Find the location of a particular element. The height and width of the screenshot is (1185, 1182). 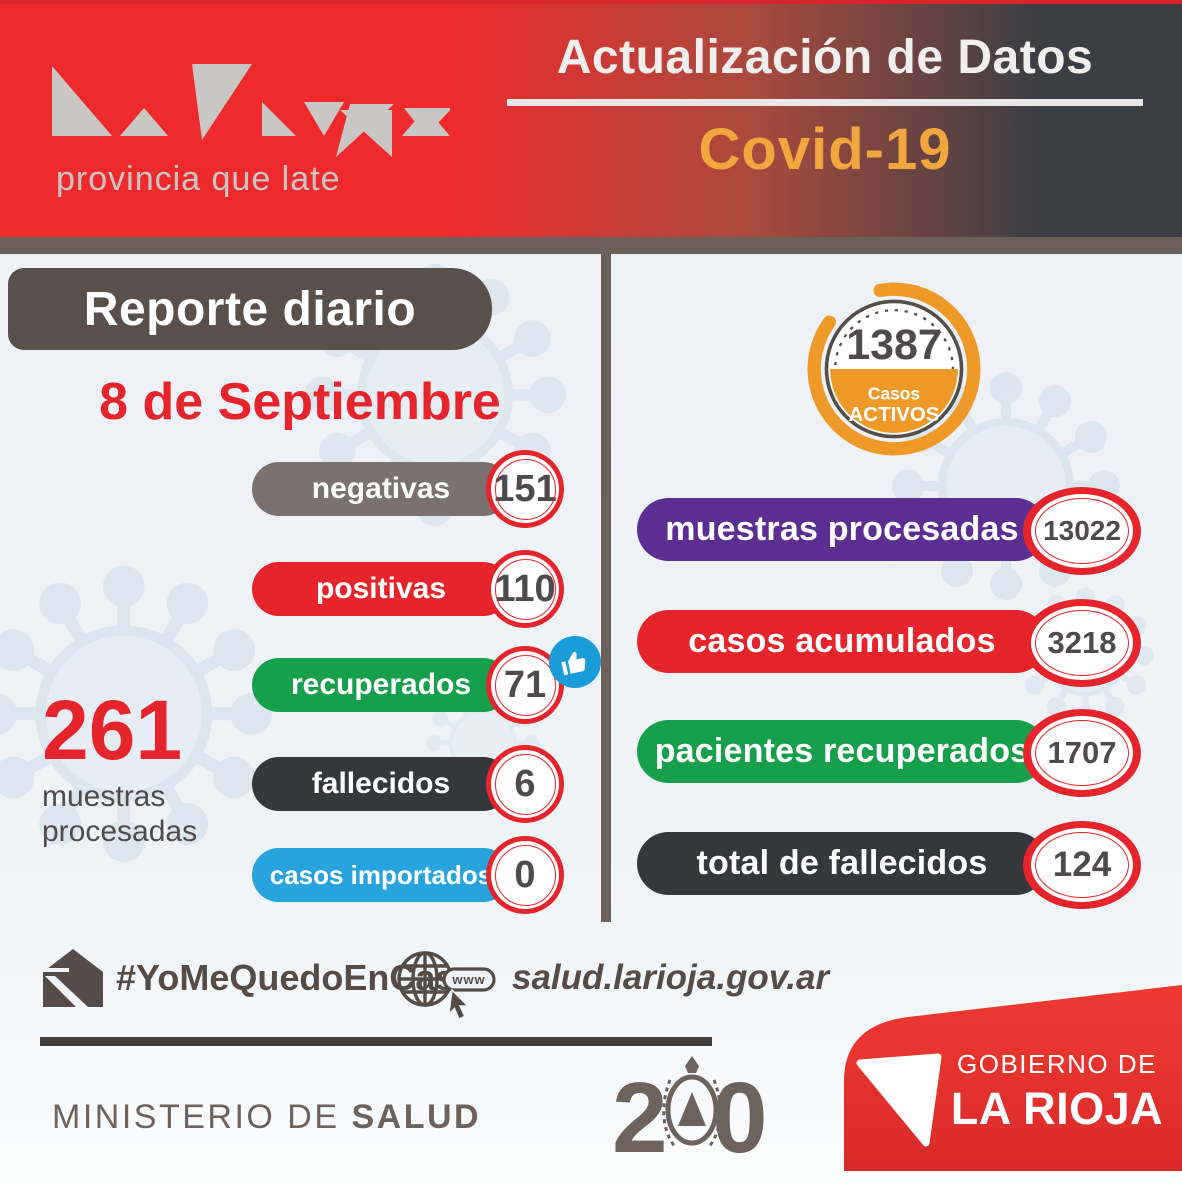

government-label: GOBIERNO DE LA RIOJA is located at coordinates (1057, 1091).